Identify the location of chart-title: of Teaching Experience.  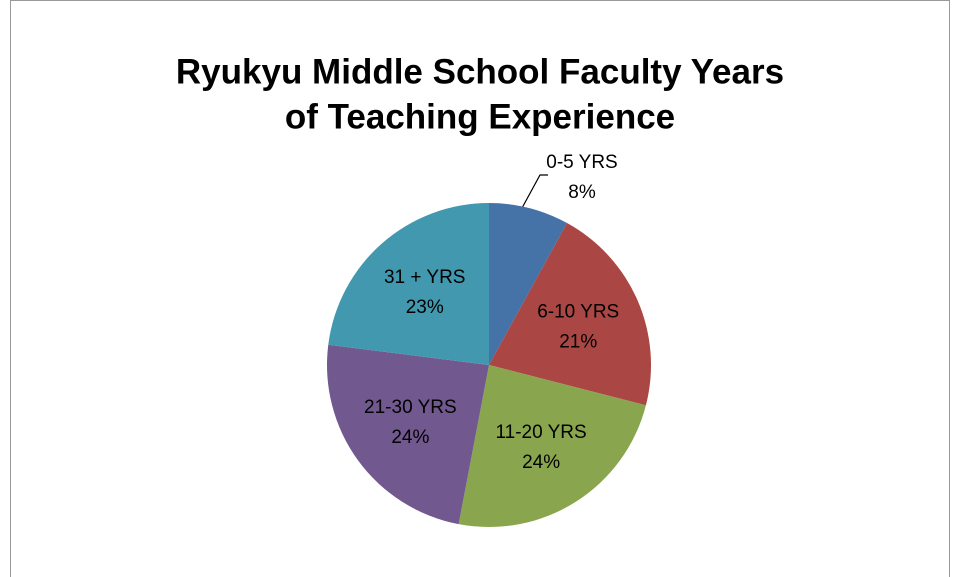
(480, 116).